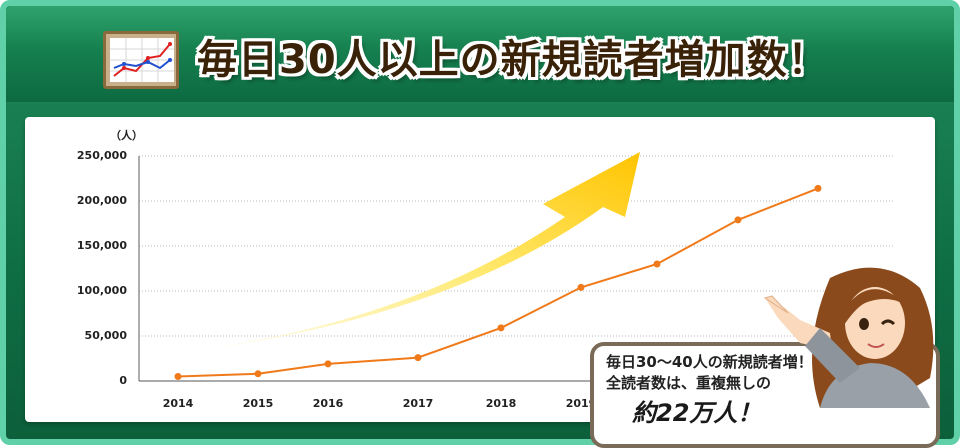 This screenshot has width=960, height=448. Describe the element at coordinates (581, 403) in the screenshot. I see `x-tick-label: 2019` at that location.